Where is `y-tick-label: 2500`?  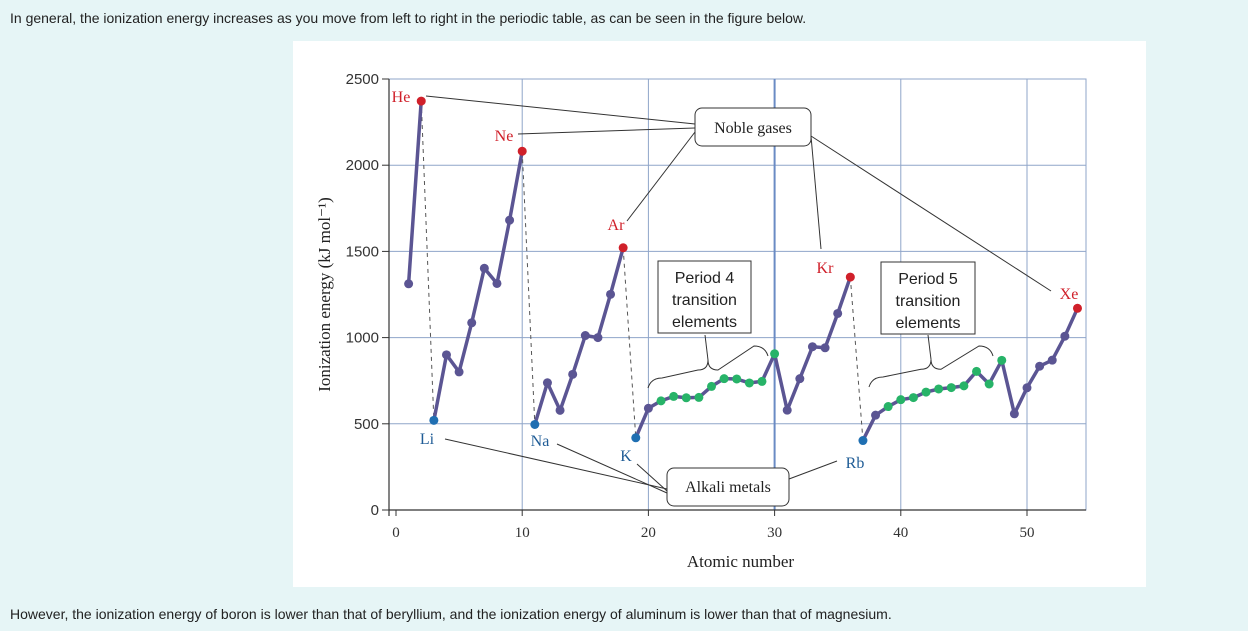 y-tick-label: 2500 is located at coordinates (362, 79).